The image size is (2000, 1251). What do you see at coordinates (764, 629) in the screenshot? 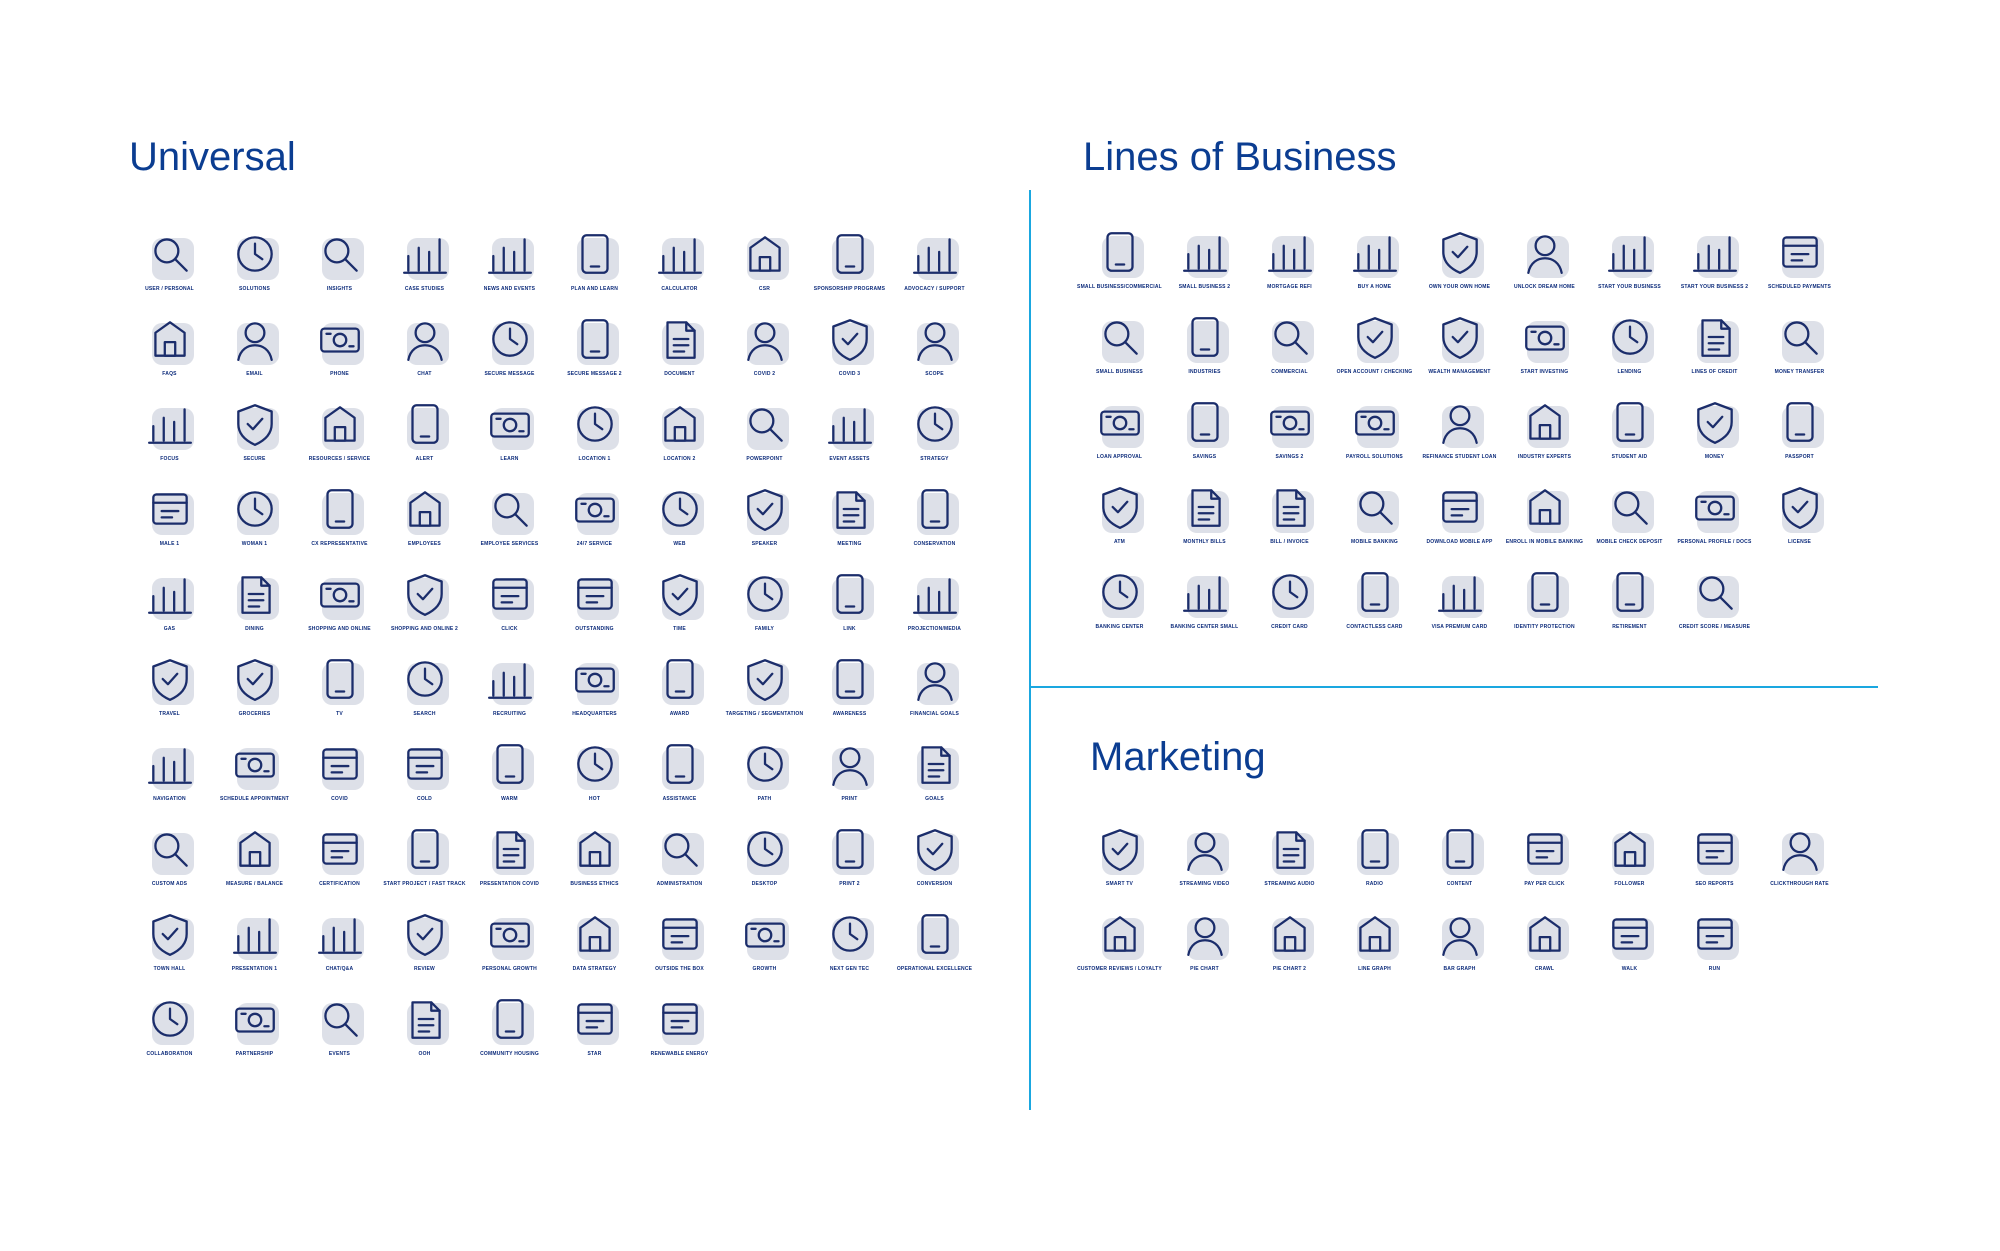
I see `icon-label: FAMILY` at bounding box center [764, 629].